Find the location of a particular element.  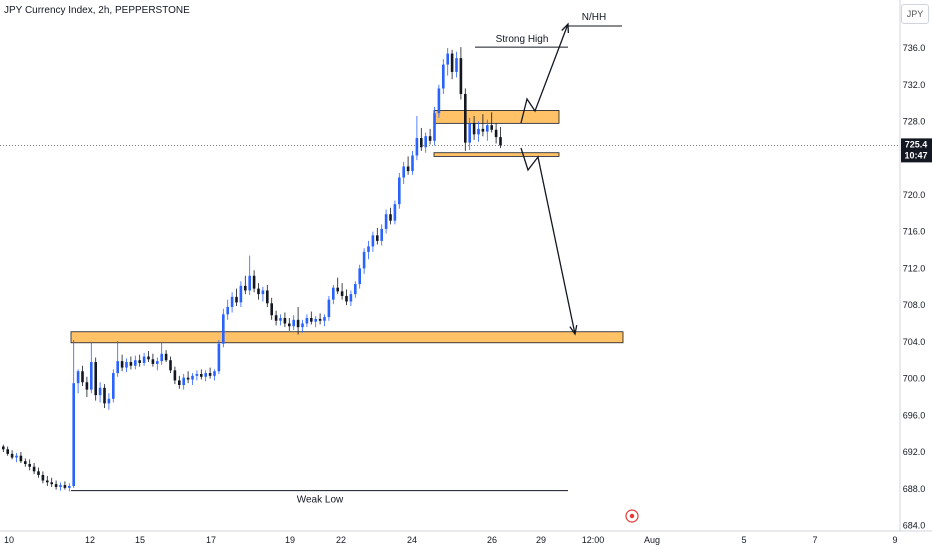

currency-button: JPY is located at coordinates (915, 14).